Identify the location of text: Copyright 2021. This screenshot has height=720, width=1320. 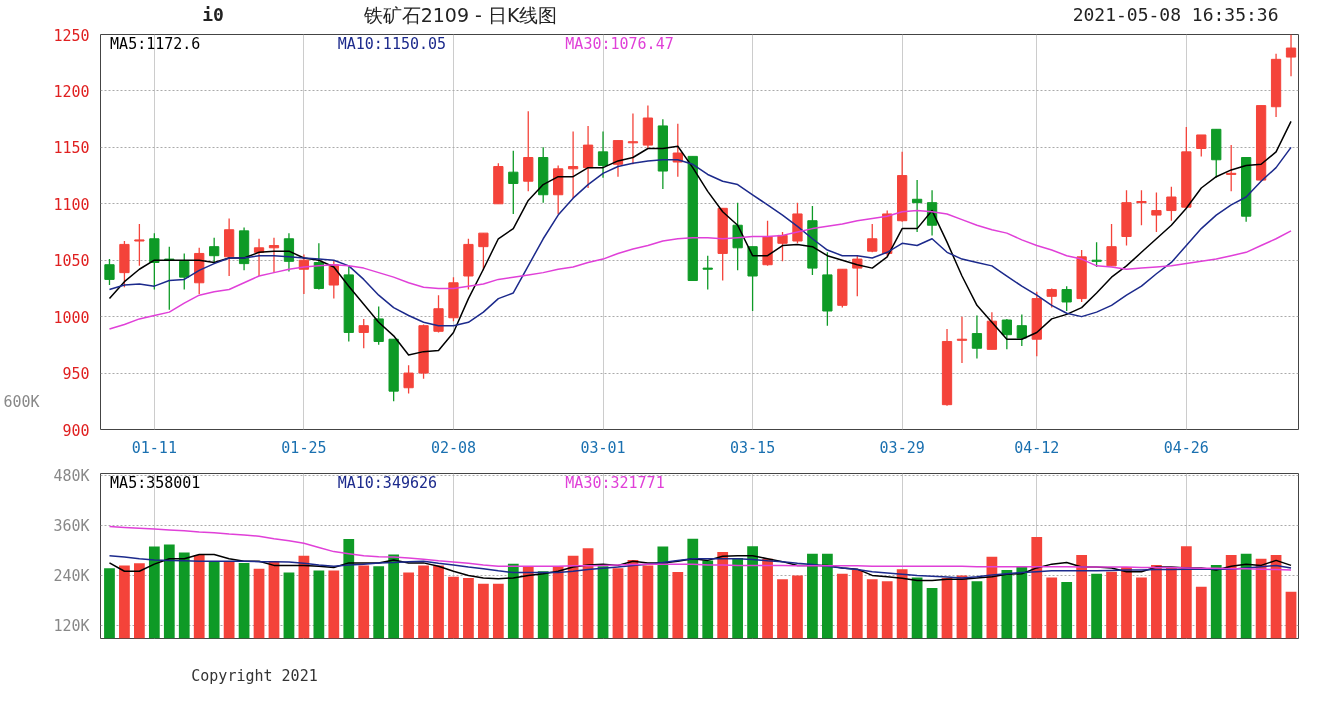
(254, 676).